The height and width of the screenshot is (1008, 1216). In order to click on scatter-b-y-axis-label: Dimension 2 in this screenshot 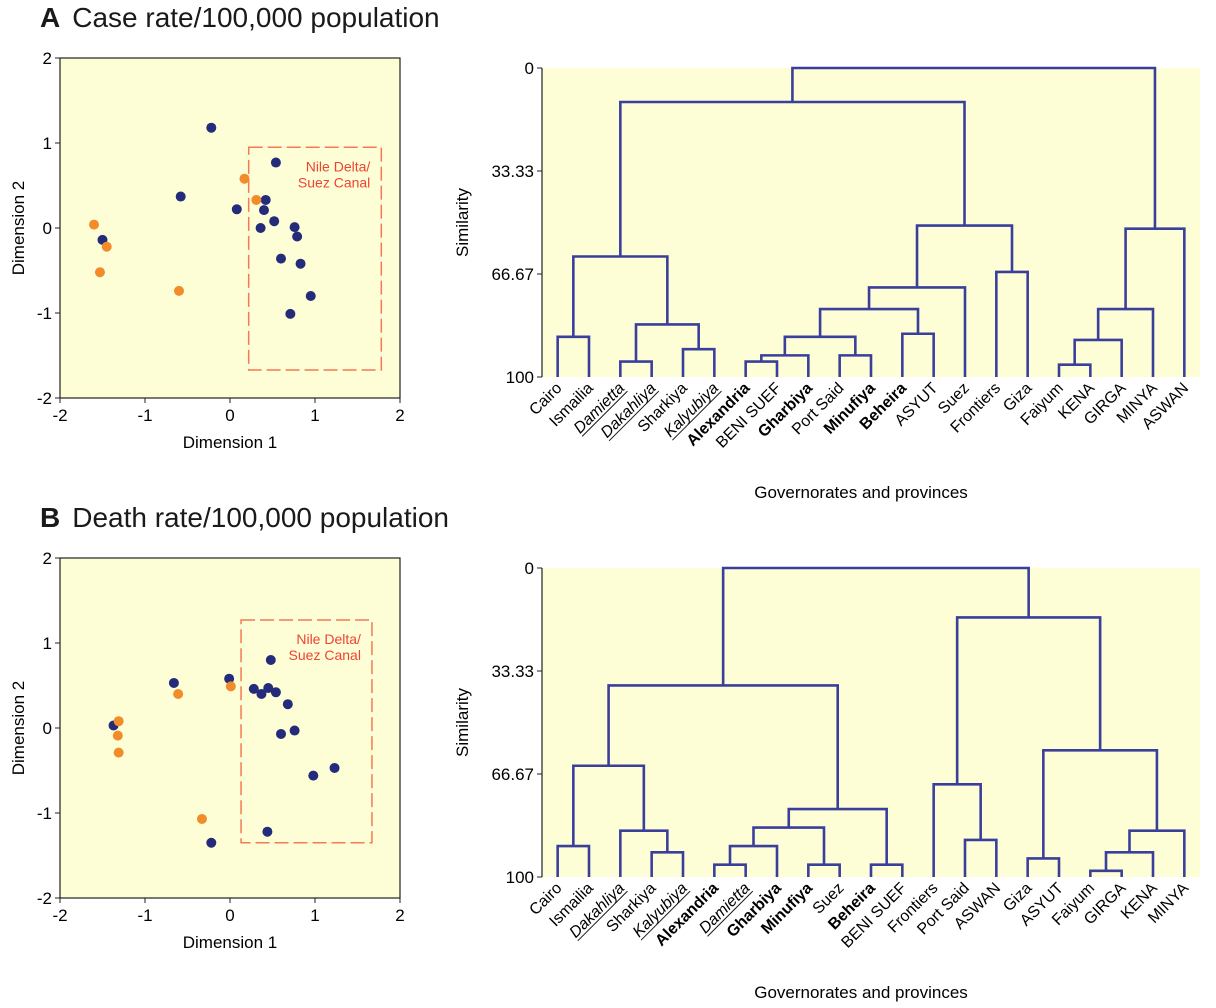, I will do `click(18, 728)`.